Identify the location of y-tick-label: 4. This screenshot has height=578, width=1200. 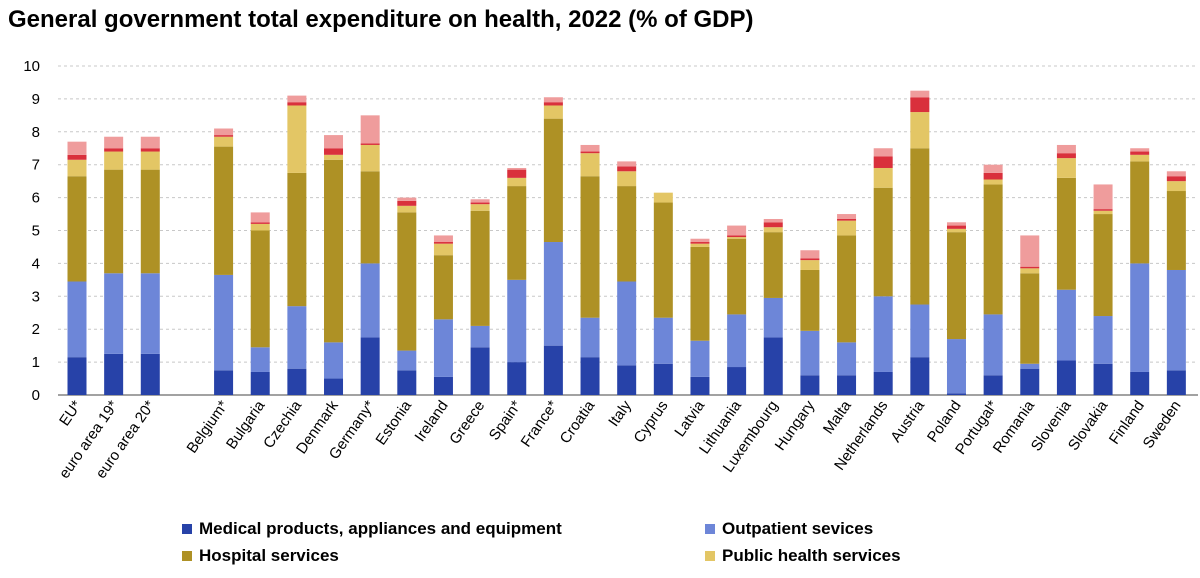
(36, 263).